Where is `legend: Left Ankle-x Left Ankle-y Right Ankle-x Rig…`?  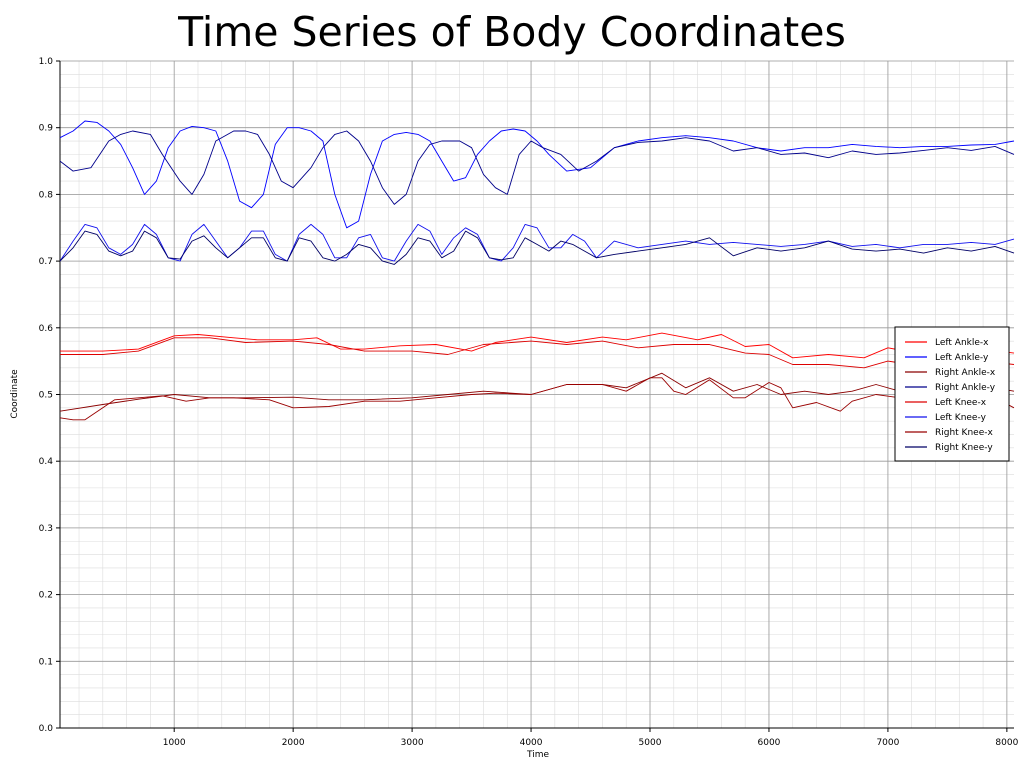
legend: Left Ankle-x Left Ankle-y Right Ankle-x Rig… is located at coordinates (952, 394).